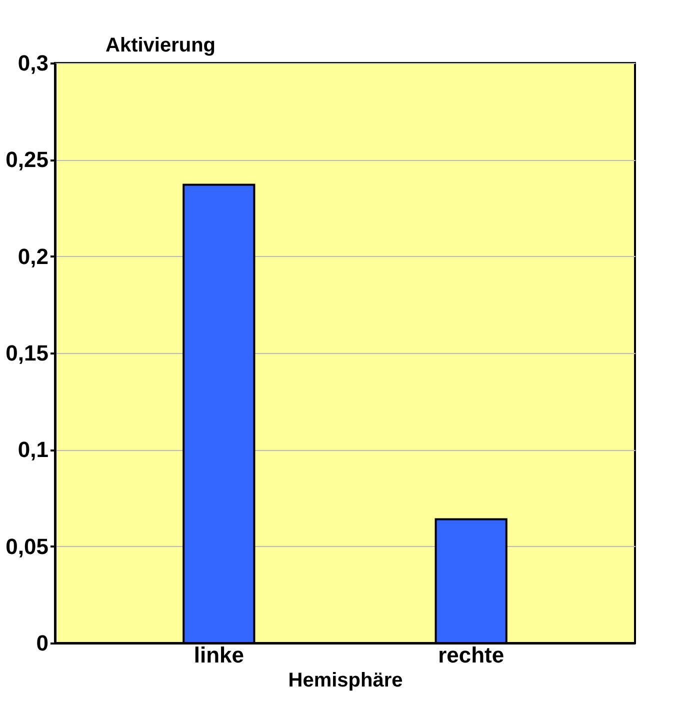 This screenshot has width=693, height=718. I want to click on x-axis-title: Hemisphäre, so click(345, 681).